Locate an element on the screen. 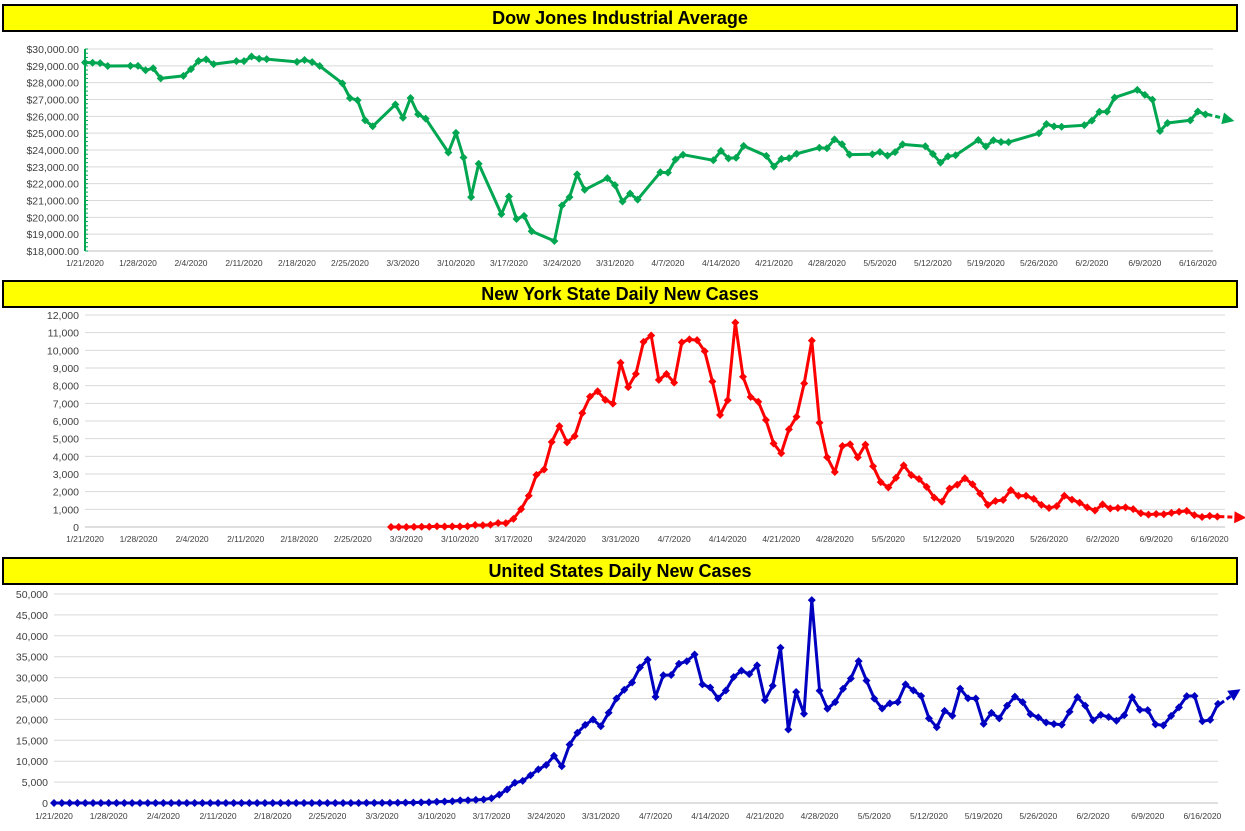  y-tick-label: 0 is located at coordinates (76, 528).